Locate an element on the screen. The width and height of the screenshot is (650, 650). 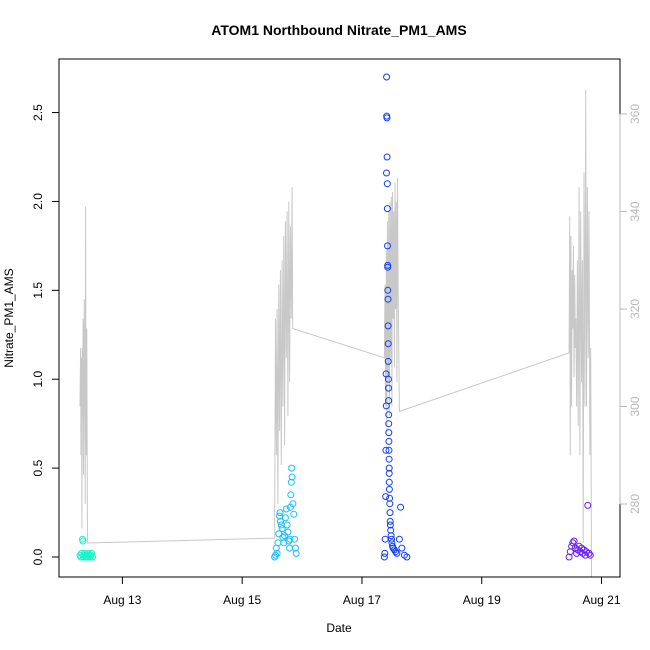
y-tick-label: 0.5 is located at coordinates (38, 467).